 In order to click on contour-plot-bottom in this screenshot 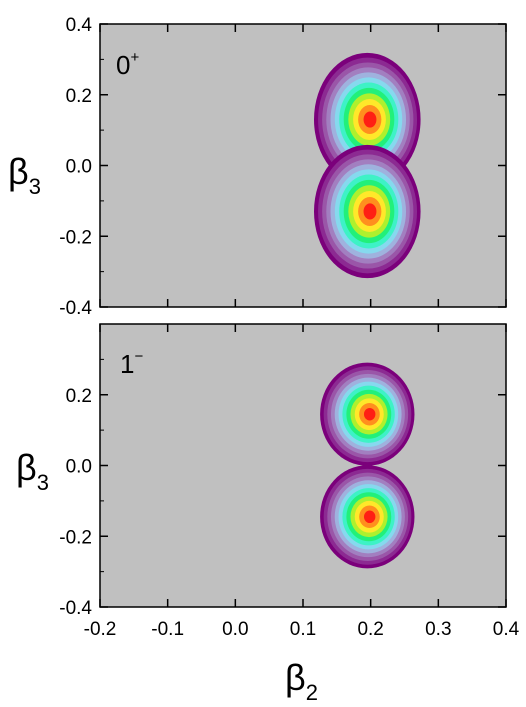, I will do `click(367, 465)`.